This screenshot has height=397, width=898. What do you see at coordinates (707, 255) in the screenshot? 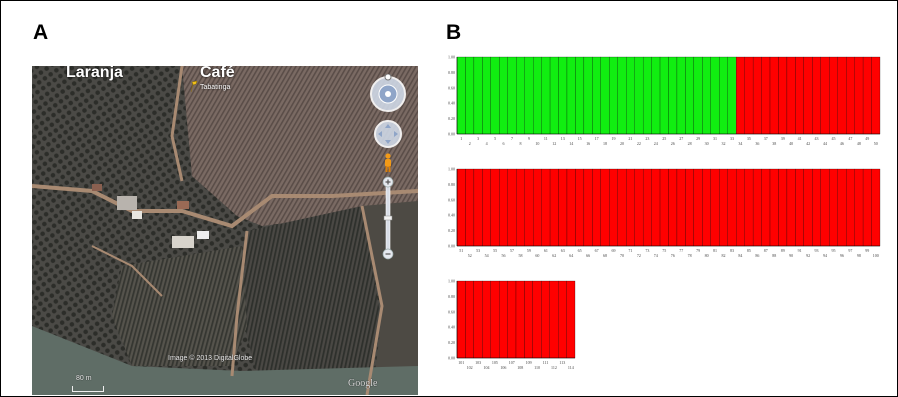
I see `x-tick-80: 80` at bounding box center [707, 255].